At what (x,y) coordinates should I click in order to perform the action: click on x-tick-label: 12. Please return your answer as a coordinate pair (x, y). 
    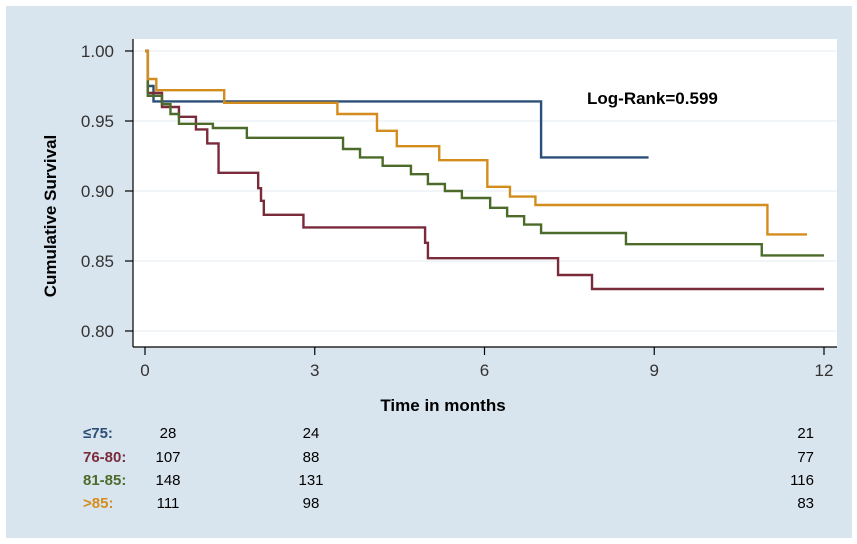
    Looking at the image, I should click on (824, 370).